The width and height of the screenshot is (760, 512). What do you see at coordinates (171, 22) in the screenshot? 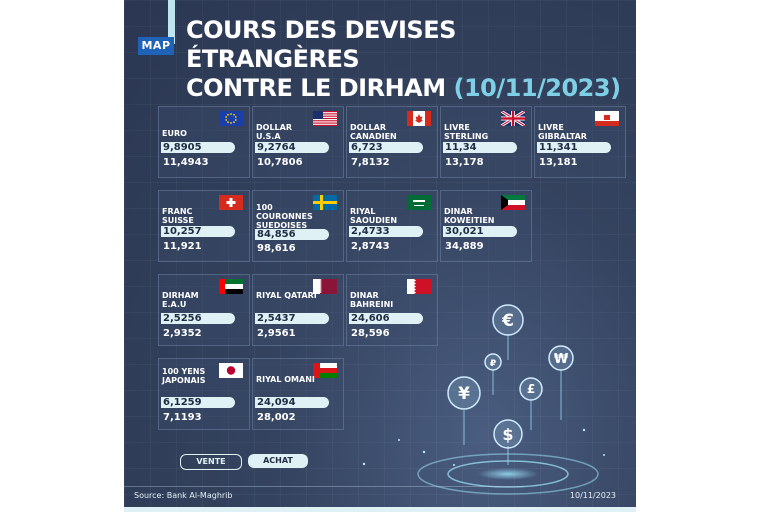
I see `accent-bar` at bounding box center [171, 22].